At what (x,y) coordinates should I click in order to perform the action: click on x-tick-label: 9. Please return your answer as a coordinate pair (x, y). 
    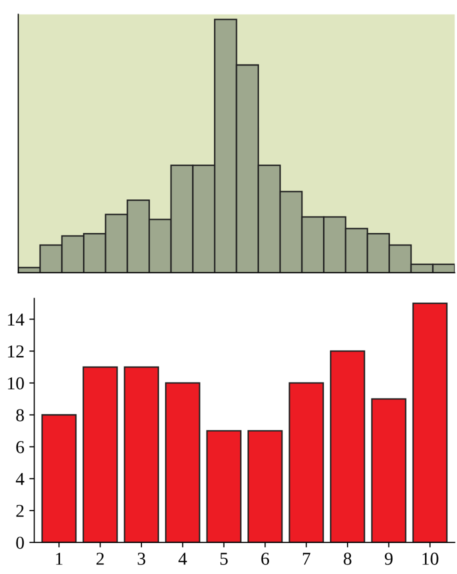
    Looking at the image, I should click on (388, 558).